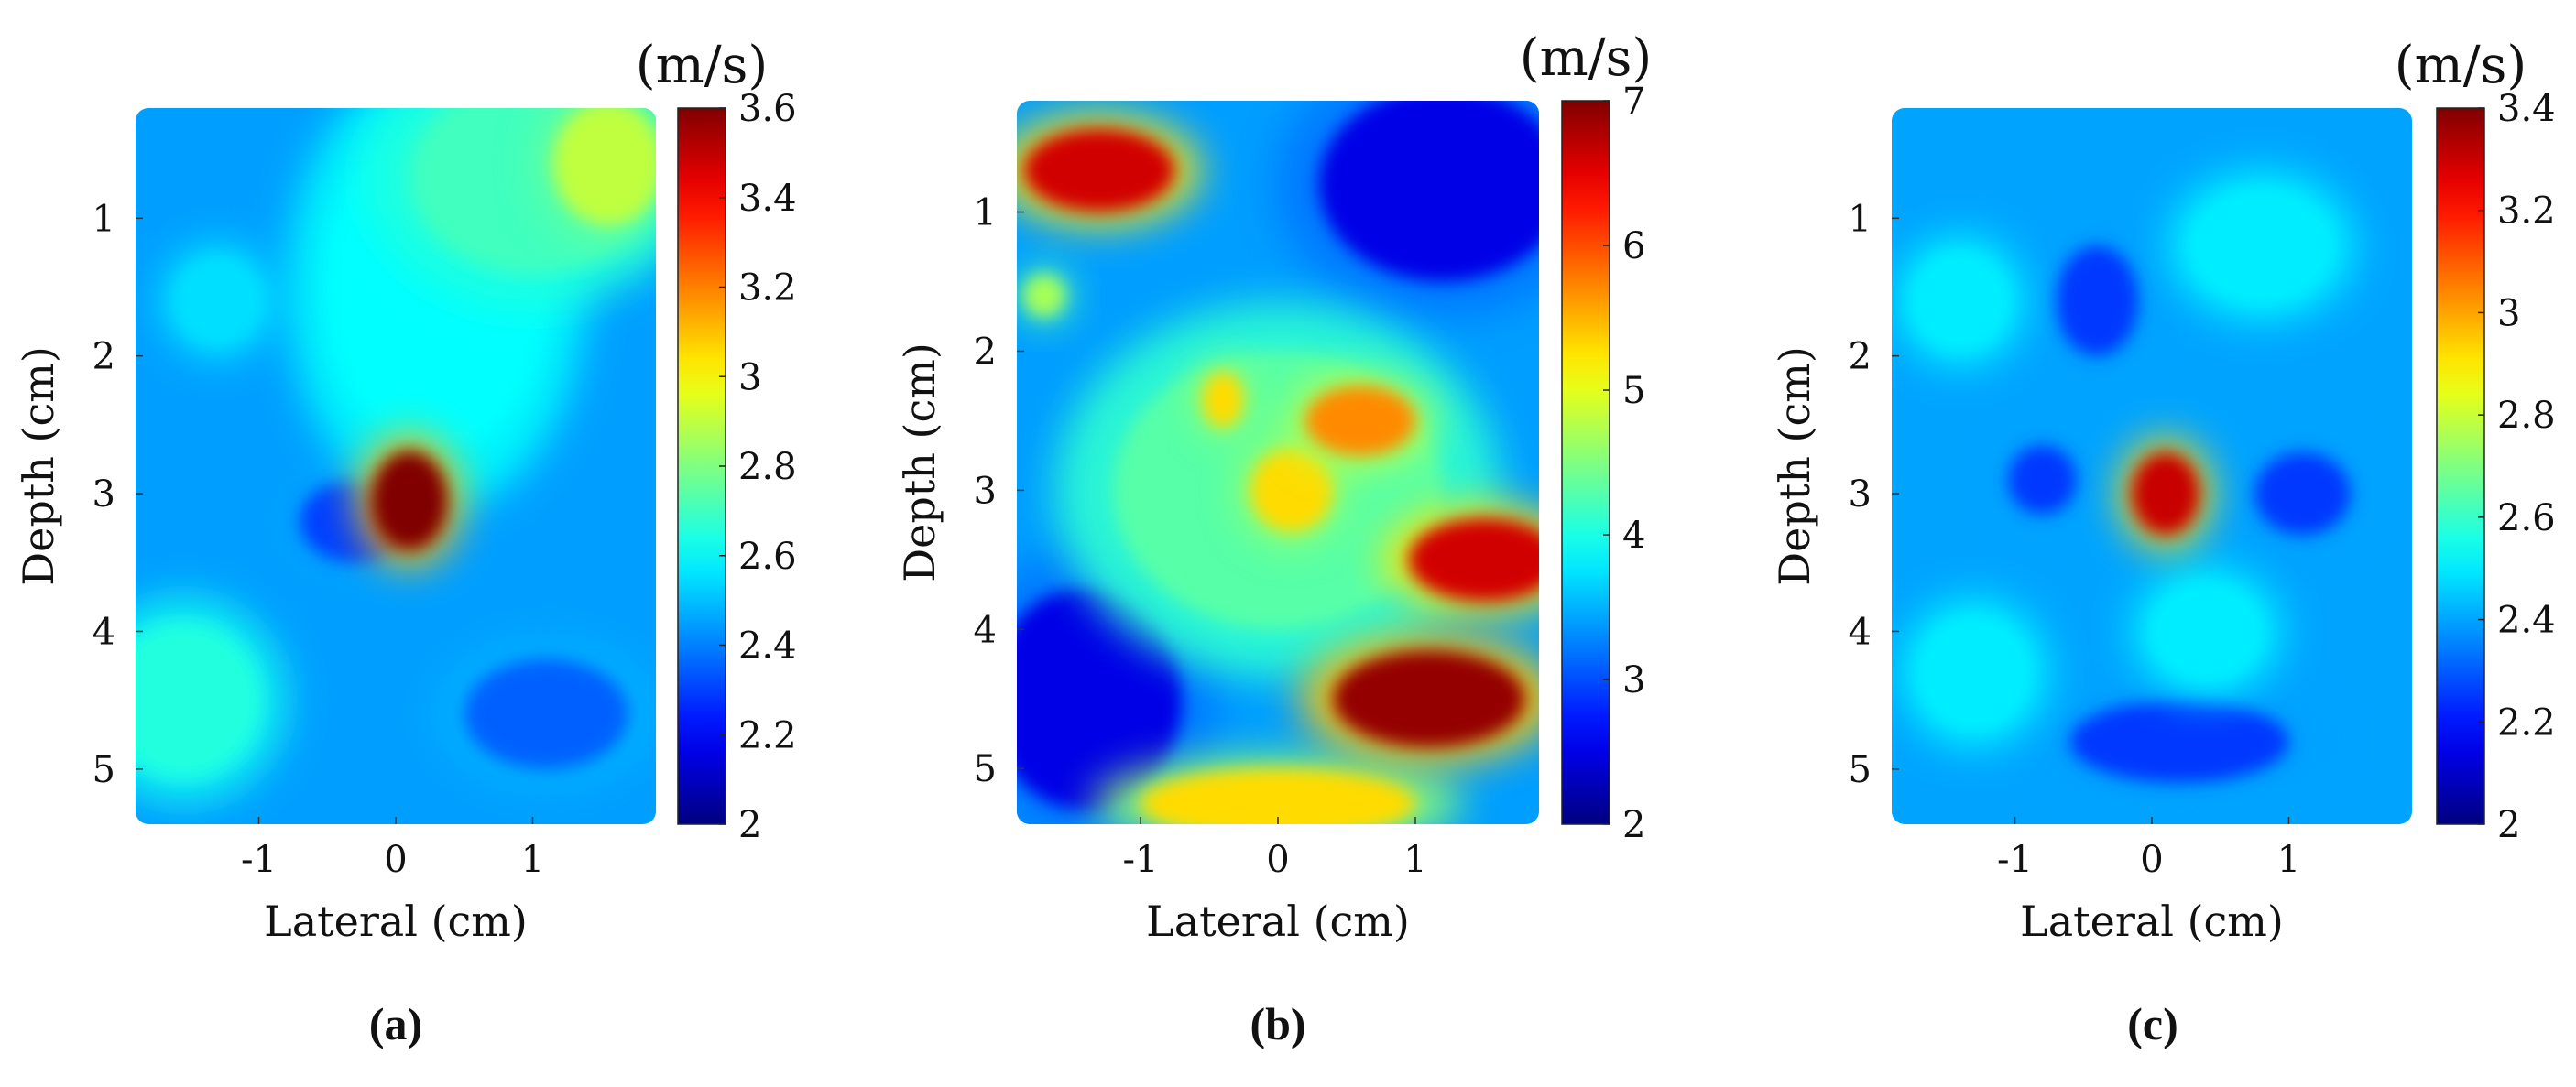 The image size is (2576, 1087). What do you see at coordinates (1634, 391) in the screenshot?
I see `colorbar-tick-label: 5` at bounding box center [1634, 391].